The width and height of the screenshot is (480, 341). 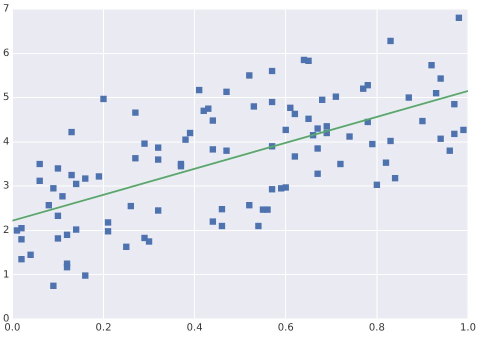 What do you see at coordinates (6, 98) in the screenshot?
I see `y-tick-label: 5` at bounding box center [6, 98].